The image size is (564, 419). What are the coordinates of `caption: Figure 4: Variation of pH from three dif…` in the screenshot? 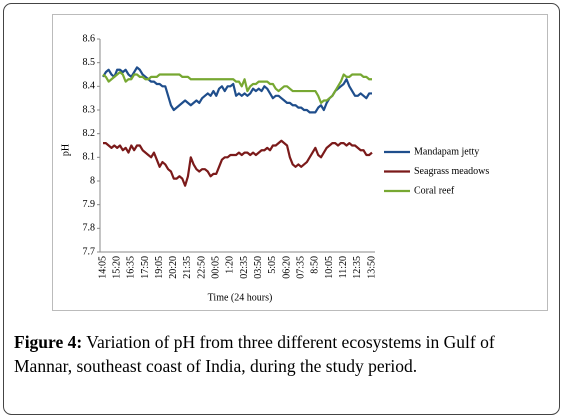 It's located at (284, 354).